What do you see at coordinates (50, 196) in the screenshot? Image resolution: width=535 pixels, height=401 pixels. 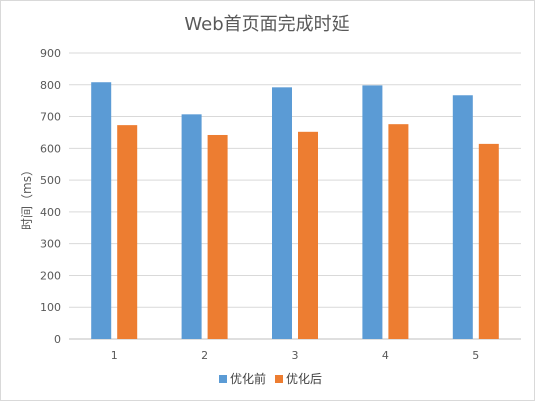 I see `y-axis-ticks: 0 100 200 300 400 500 600 700 800 900` at bounding box center [50, 196].